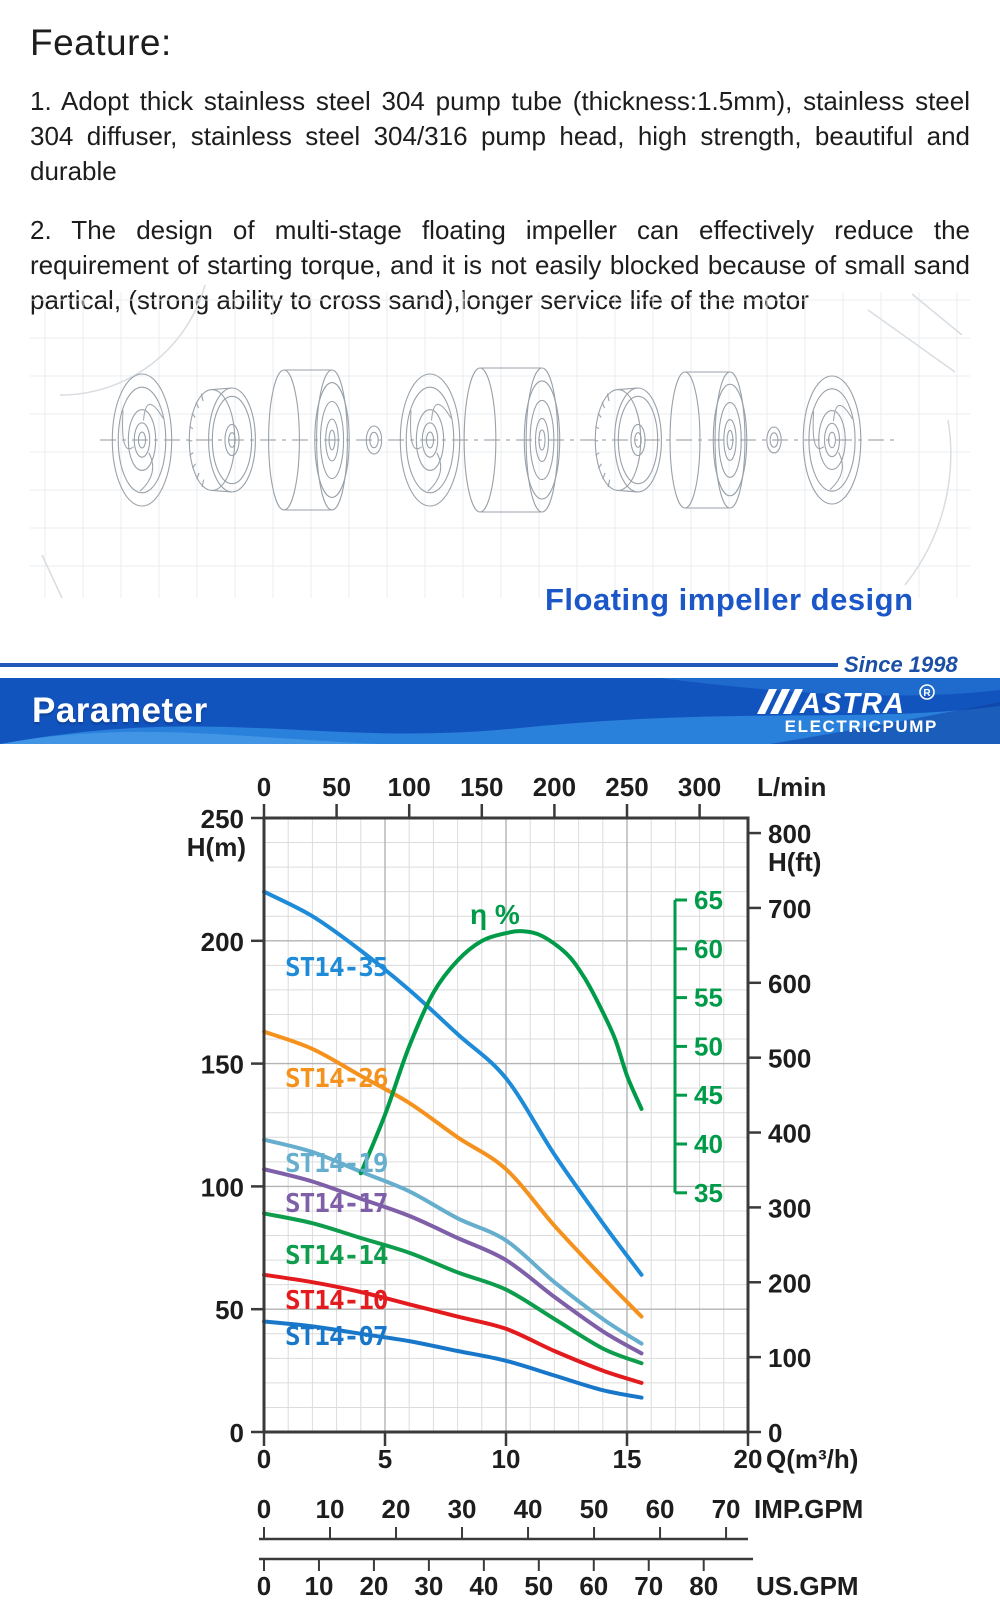 This screenshot has width=1000, height=1621. Describe the element at coordinates (708, 1193) in the screenshot. I see `svg-text: 35` at that location.